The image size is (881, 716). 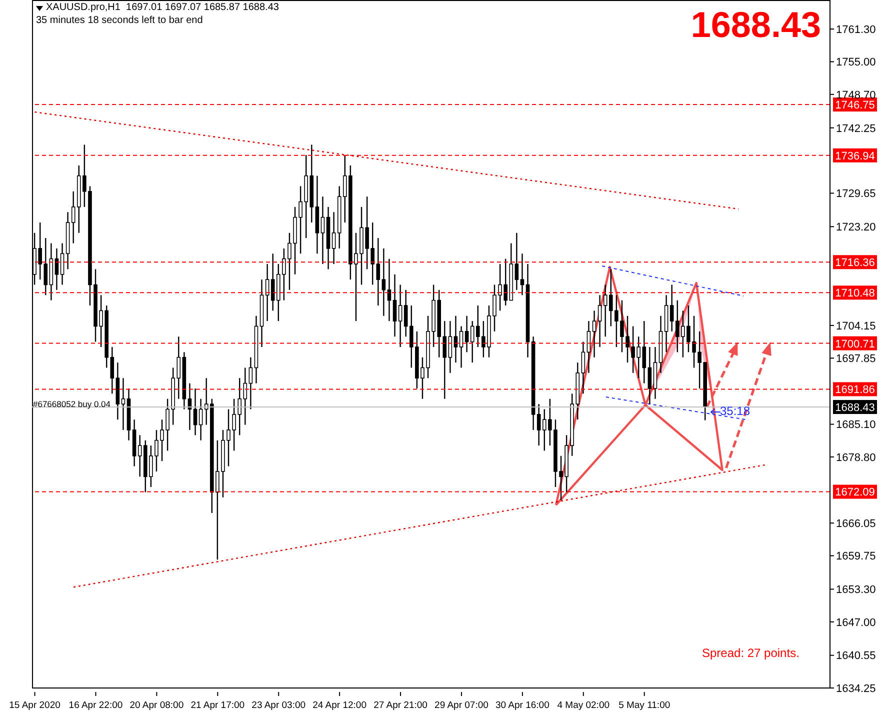 I want to click on y-tick-label: 1729.65, so click(x=856, y=194).